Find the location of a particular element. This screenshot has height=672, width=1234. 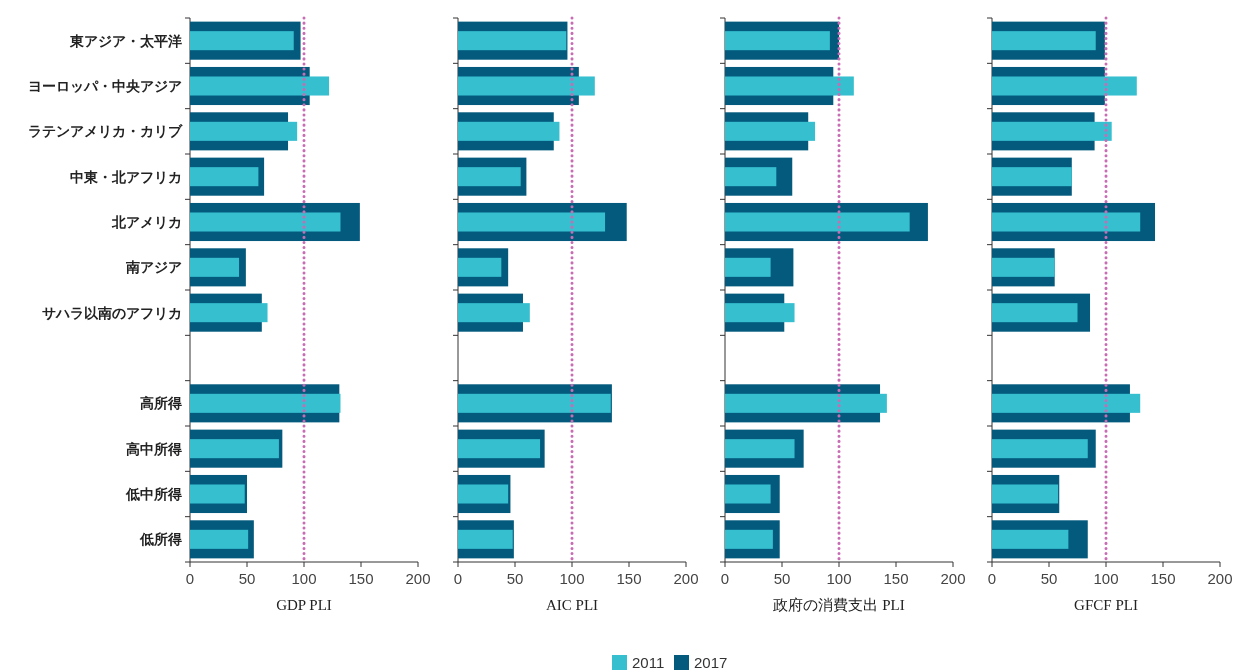

legend-label: 2017 is located at coordinates (711, 662).